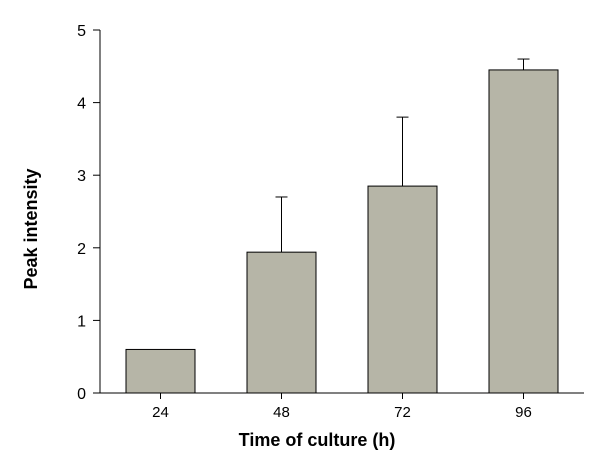 Image resolution: width=600 pixels, height=464 pixels. I want to click on y-ticks: 0 1 2 3 4 5, so click(88, 213).